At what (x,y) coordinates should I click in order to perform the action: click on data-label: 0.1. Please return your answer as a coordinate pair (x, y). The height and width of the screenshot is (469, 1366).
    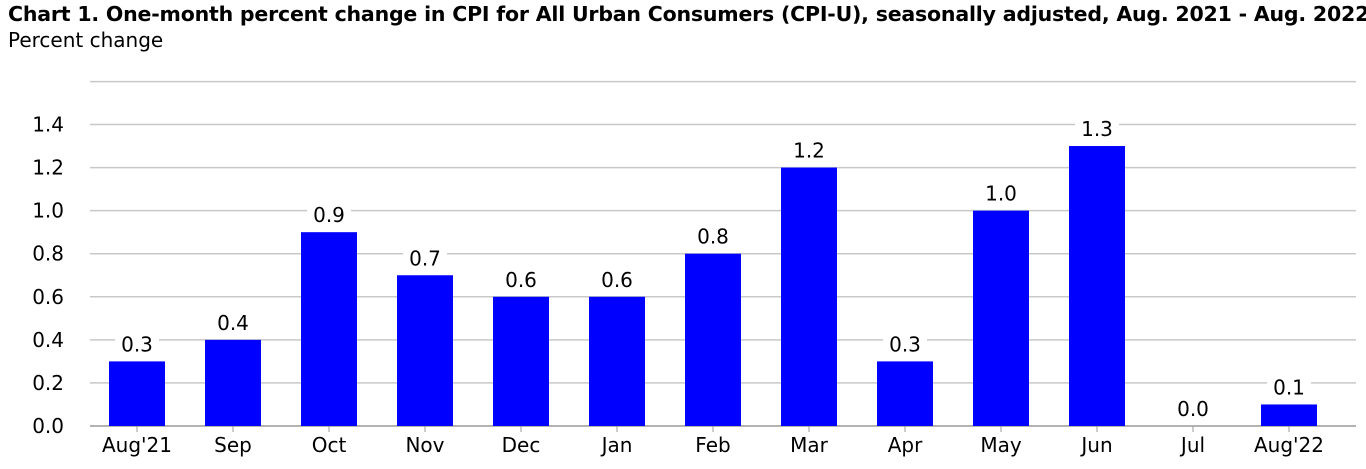
    Looking at the image, I should click on (1289, 387).